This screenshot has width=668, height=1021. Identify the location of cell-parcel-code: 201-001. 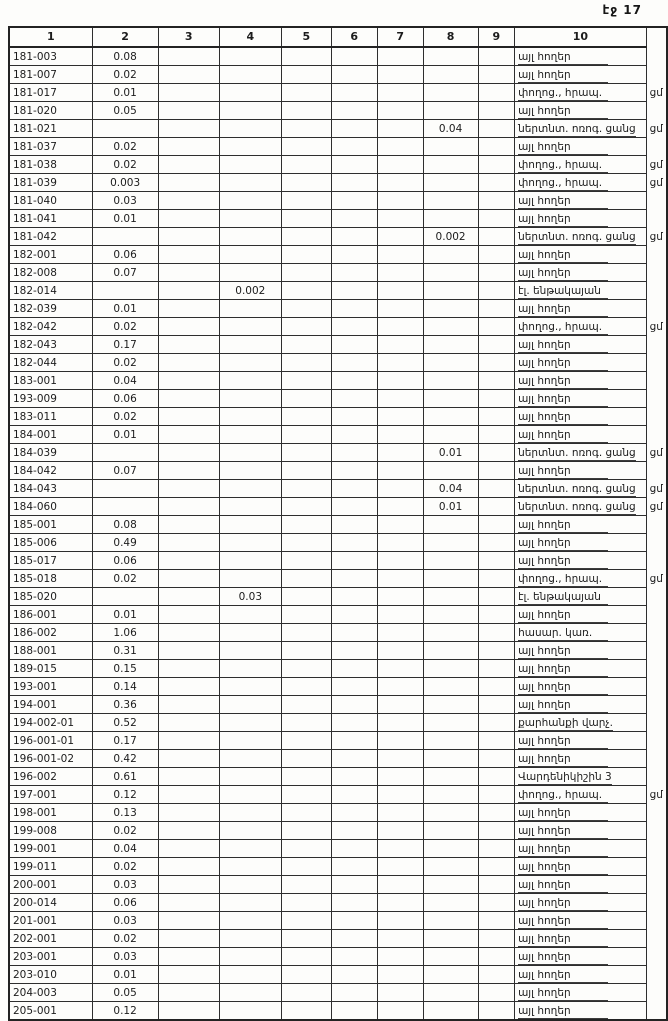
(50, 920).